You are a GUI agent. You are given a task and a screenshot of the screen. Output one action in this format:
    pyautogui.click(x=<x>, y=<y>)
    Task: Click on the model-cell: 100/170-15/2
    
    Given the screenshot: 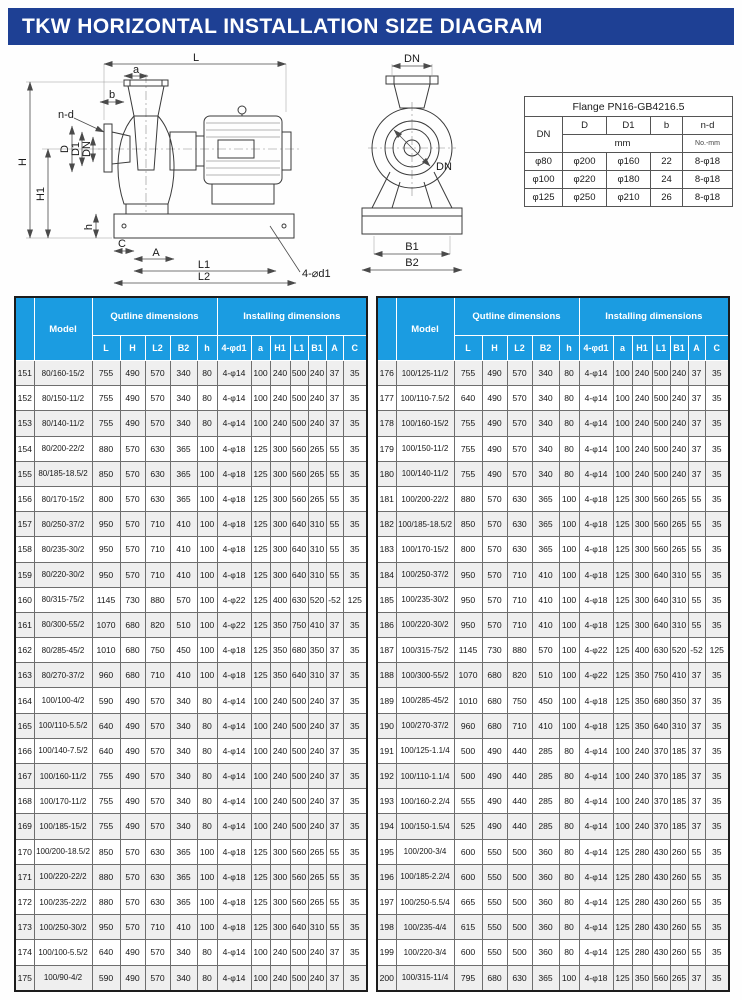 What is the action you would take?
    pyautogui.click(x=425, y=549)
    